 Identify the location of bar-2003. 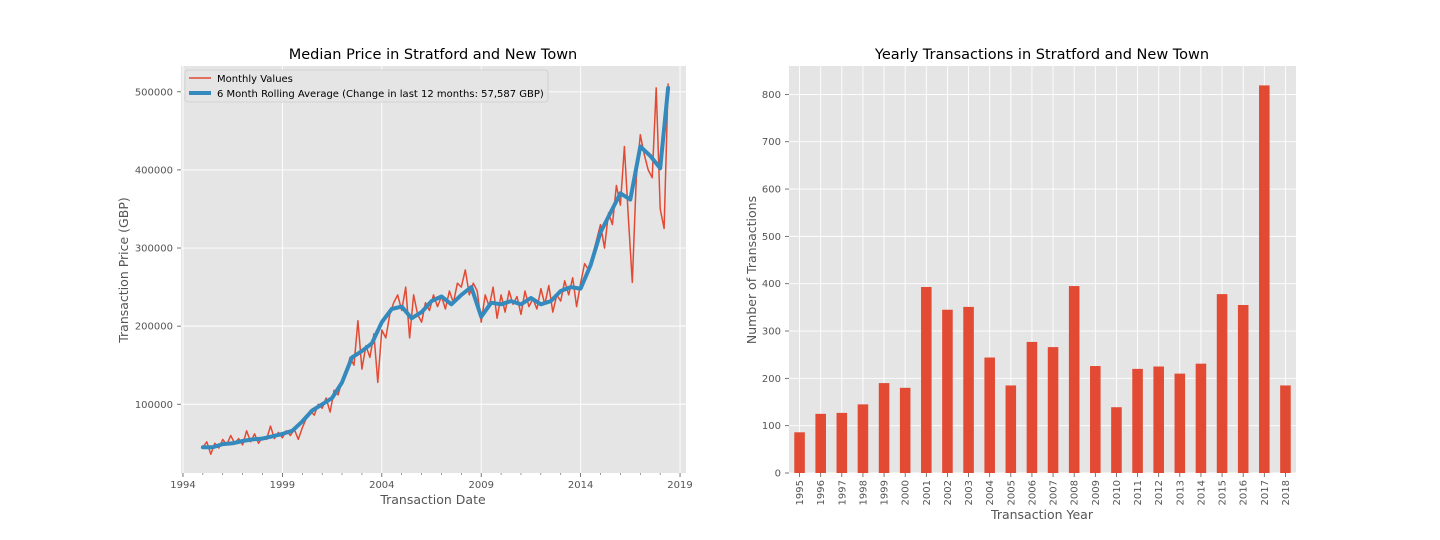
(968, 389).